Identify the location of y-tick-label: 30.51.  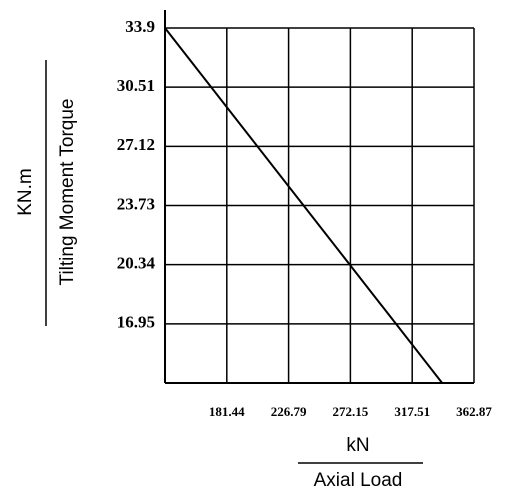
(136, 85).